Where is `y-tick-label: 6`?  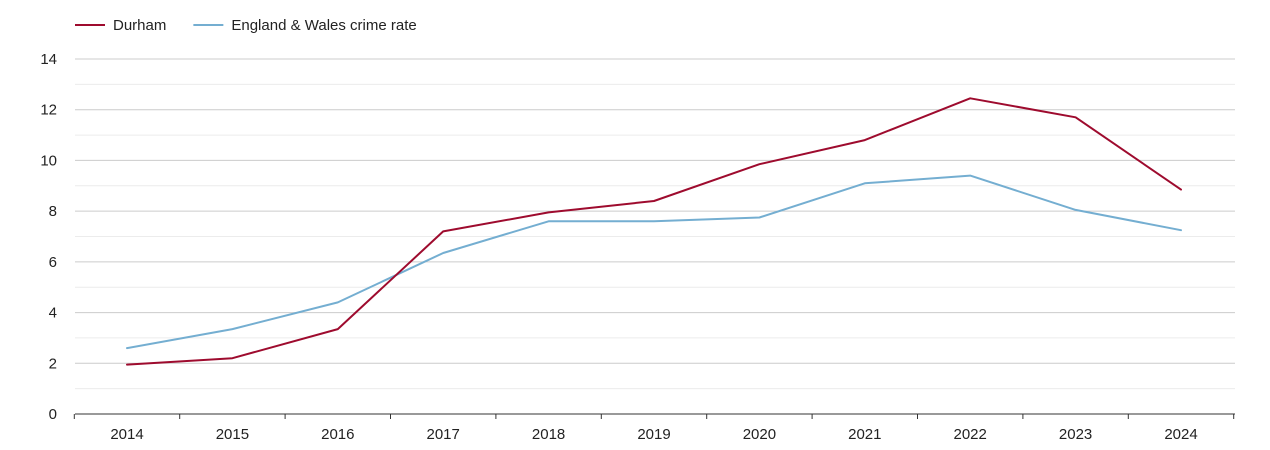
y-tick-label: 6 is located at coordinates (53, 262).